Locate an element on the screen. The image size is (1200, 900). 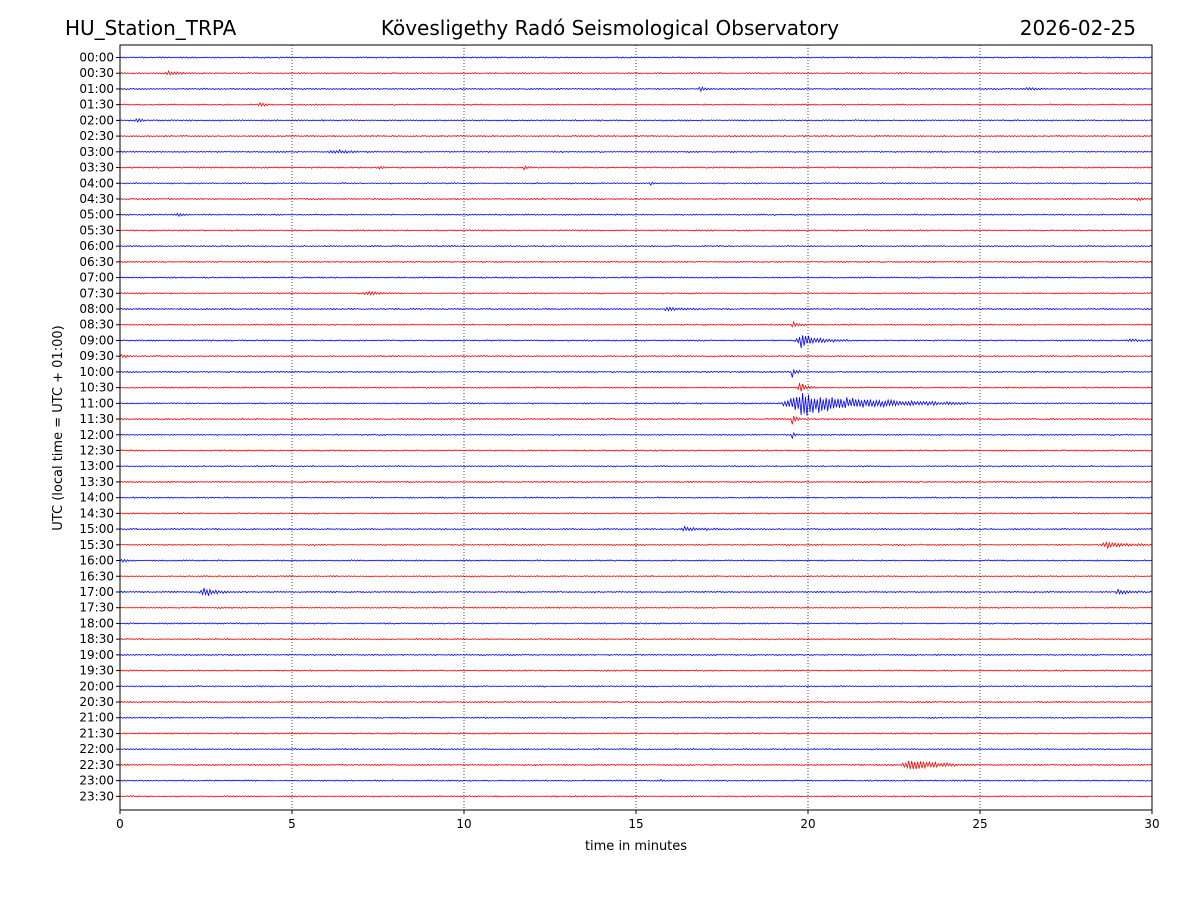
chart-date: 2026-02-25 is located at coordinates (1077, 28).